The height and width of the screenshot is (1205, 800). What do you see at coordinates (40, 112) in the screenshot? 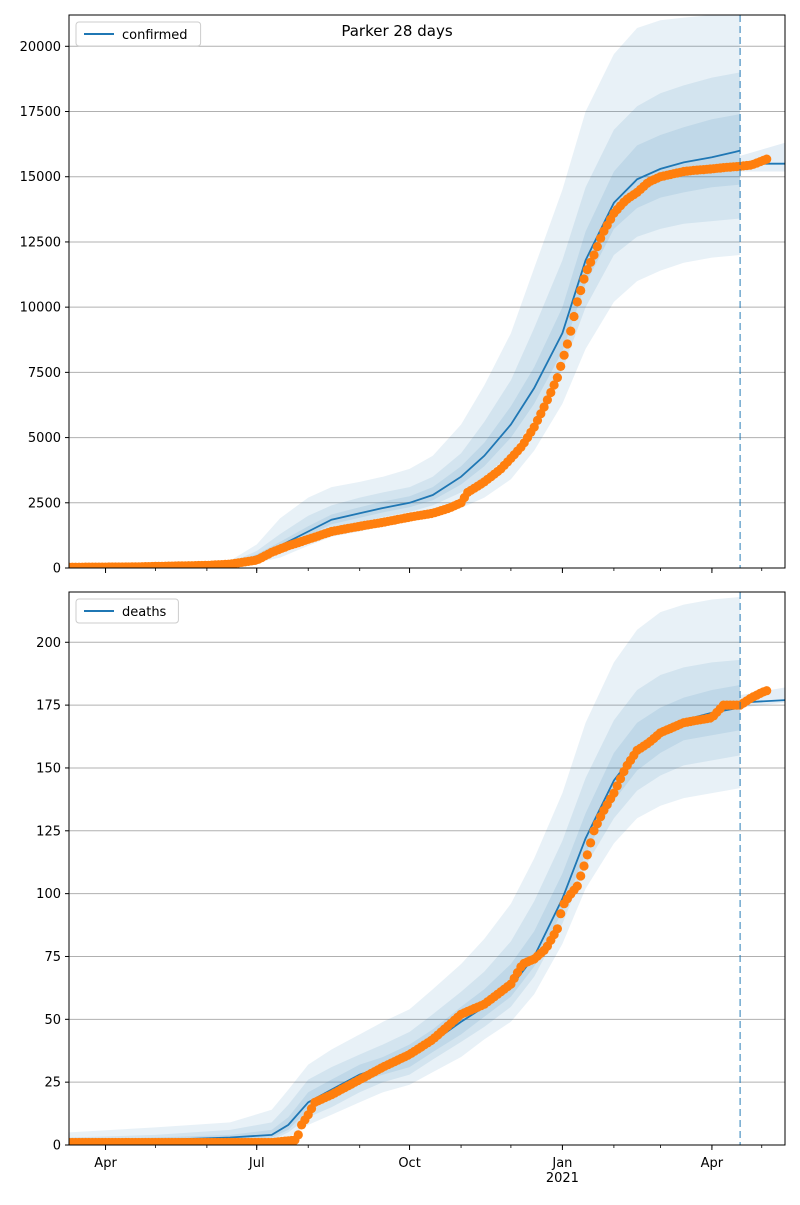
I see `y-tick-label: 17500` at bounding box center [40, 112].